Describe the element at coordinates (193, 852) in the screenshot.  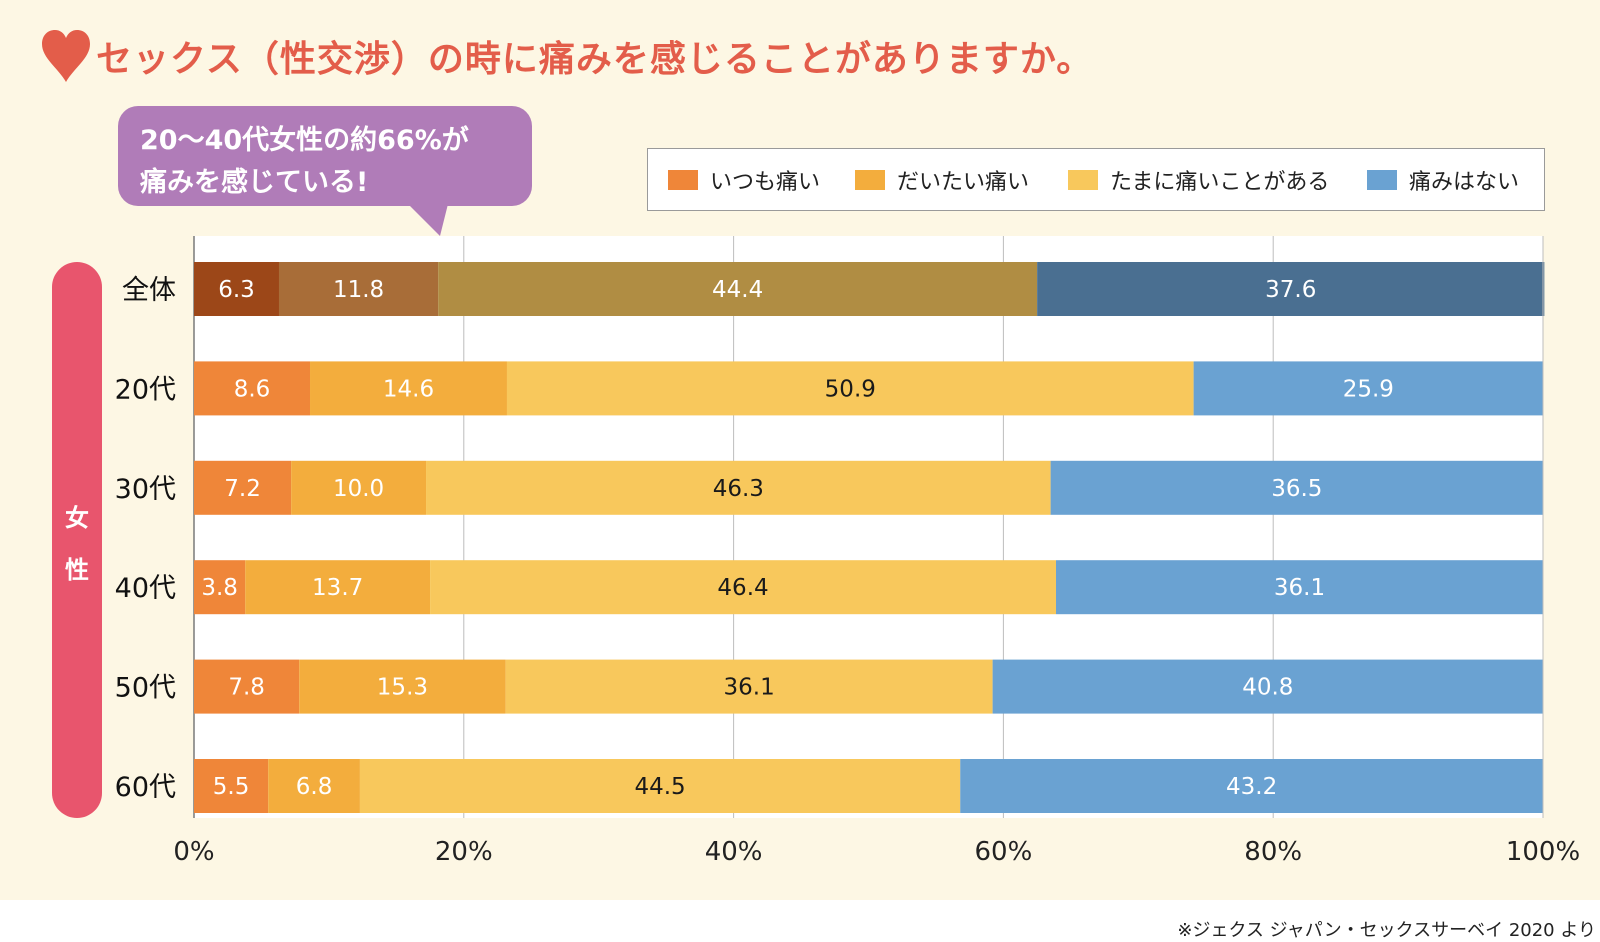
I see `x-tick-label: 0%` at that location.